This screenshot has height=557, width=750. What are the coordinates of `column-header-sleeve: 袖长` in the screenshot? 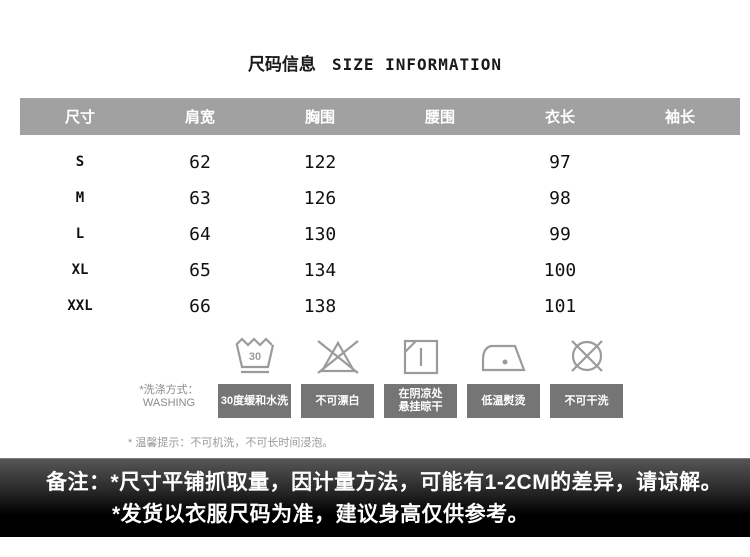 It's located at (679, 117).